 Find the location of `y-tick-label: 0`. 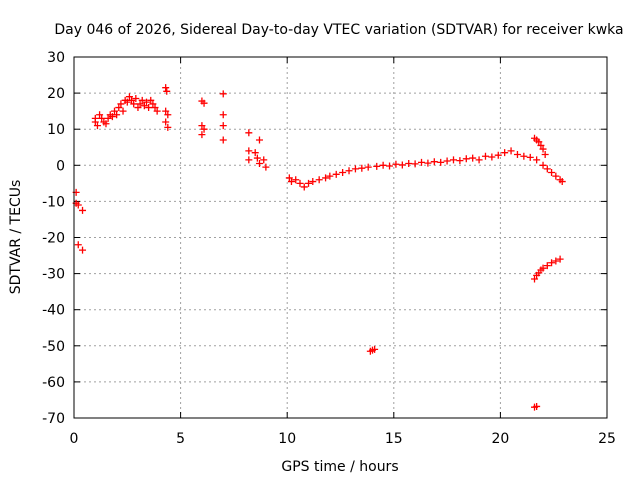

y-tick-label: 0 is located at coordinates (60, 166).